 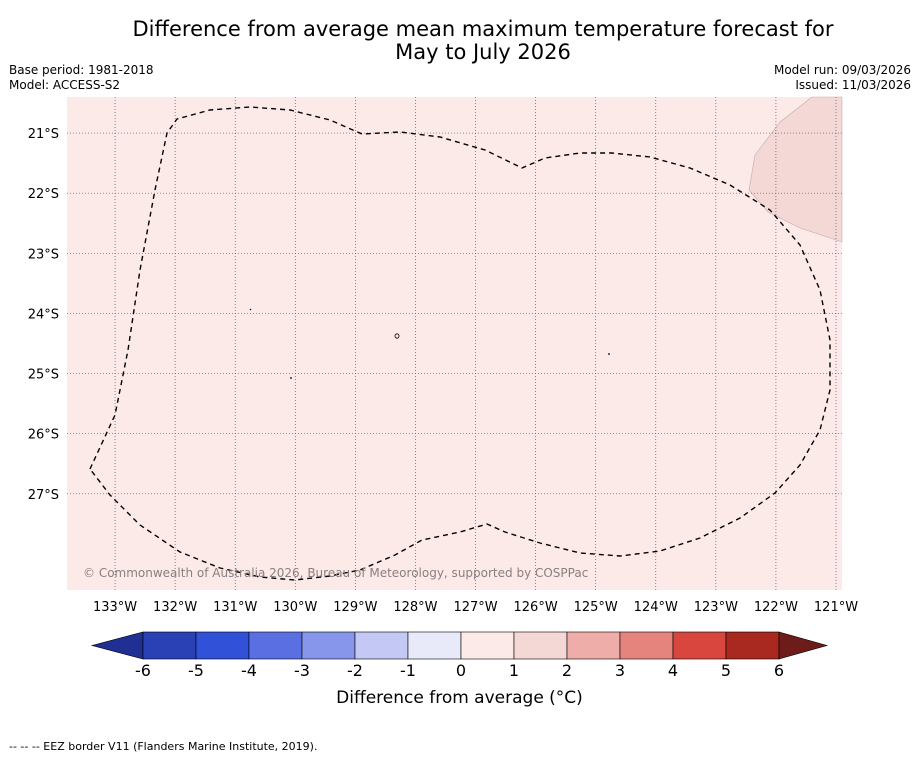 I want to click on colorbar-tick-label: -6, so click(x=143, y=670).